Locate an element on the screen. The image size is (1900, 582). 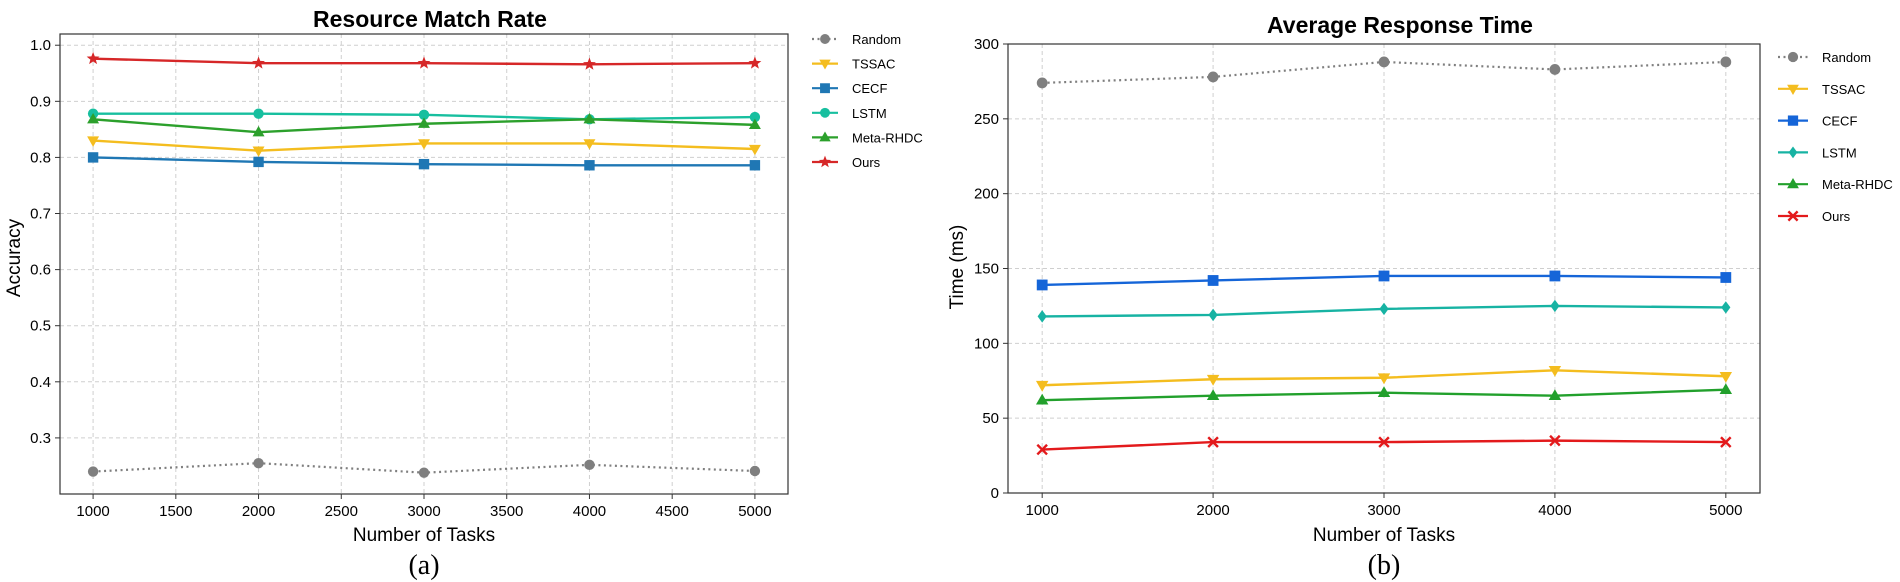
x-tick-label: 4000 is located at coordinates (1554, 510).